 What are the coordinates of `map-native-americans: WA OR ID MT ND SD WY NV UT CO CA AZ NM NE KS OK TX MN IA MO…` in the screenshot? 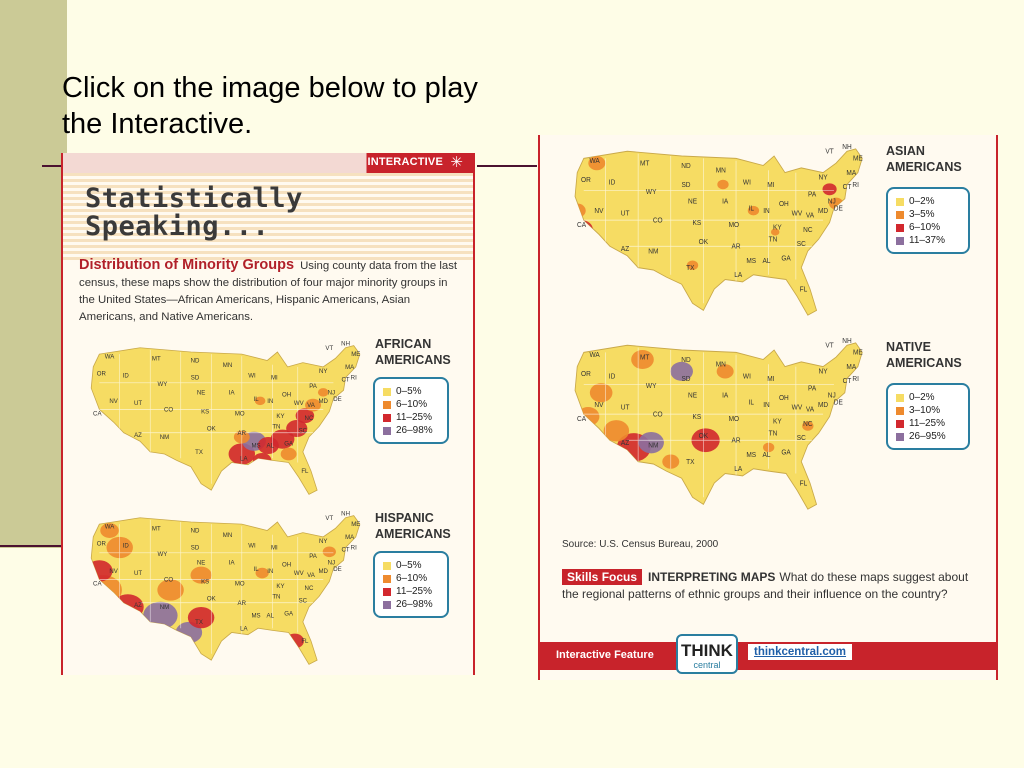 It's located at (717, 426).